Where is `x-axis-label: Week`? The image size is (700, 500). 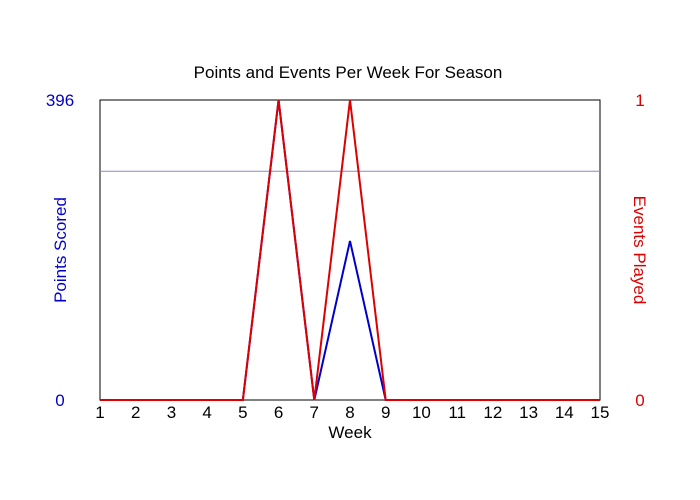
x-axis-label: Week is located at coordinates (350, 432).